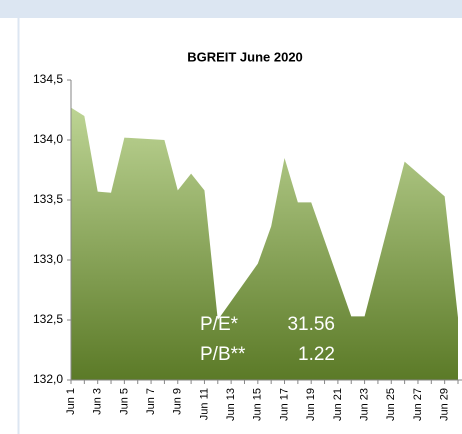 The height and width of the screenshot is (434, 462). Describe the element at coordinates (71, 401) in the screenshot. I see `x-tick-label: Jun 1` at that location.